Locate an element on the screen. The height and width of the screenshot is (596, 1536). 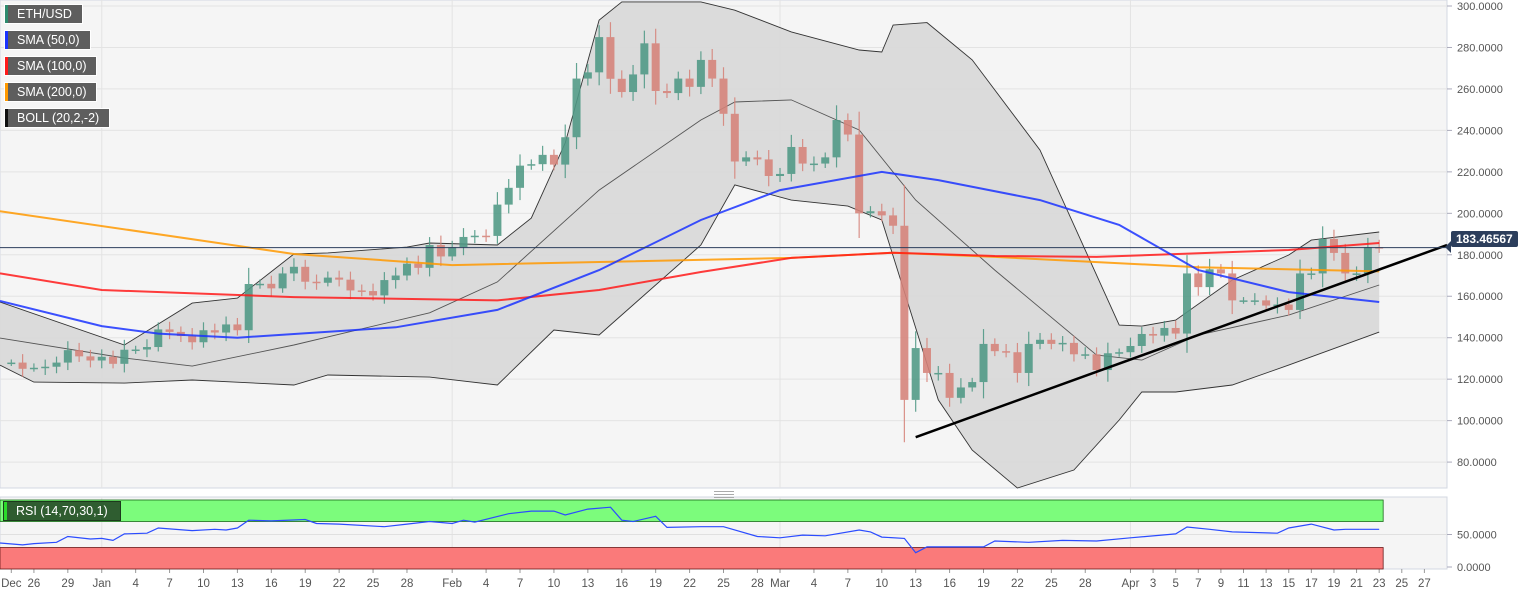
legend-bollinger: BOLL (20,2,-2) is located at coordinates (57, 118).